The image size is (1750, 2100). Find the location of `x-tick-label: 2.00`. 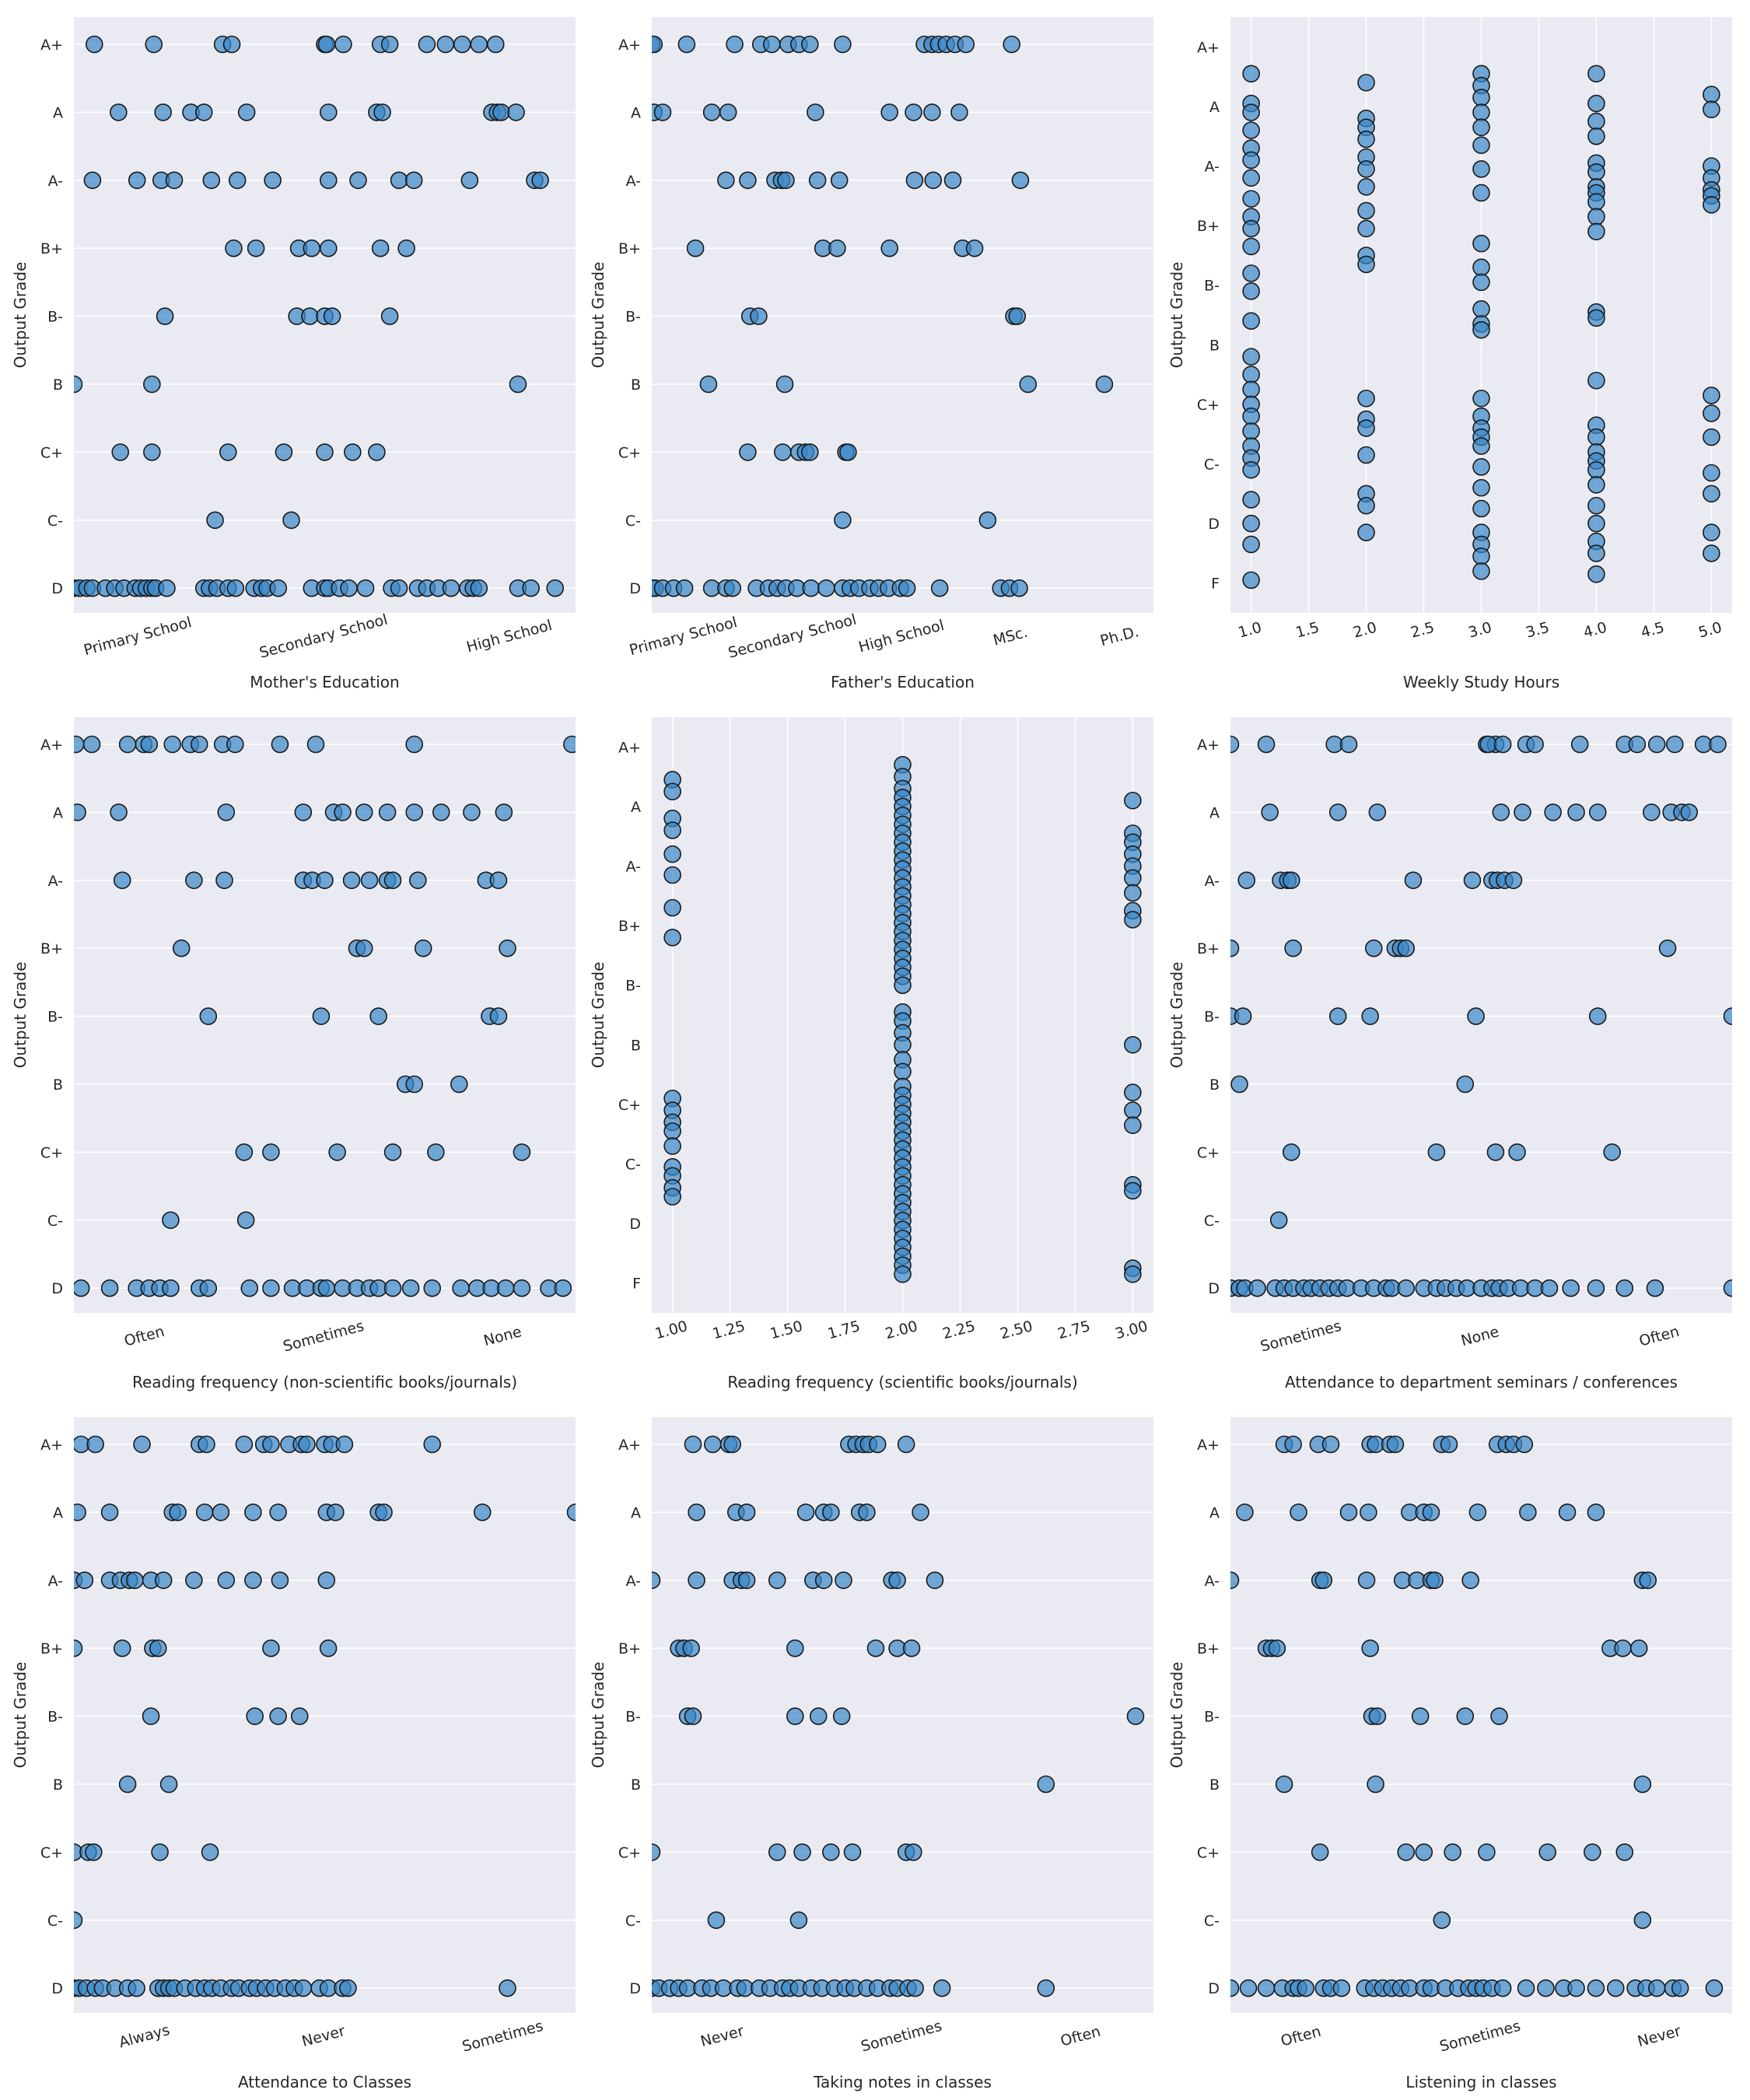

x-tick-label: 2.00 is located at coordinates (902, 1330).